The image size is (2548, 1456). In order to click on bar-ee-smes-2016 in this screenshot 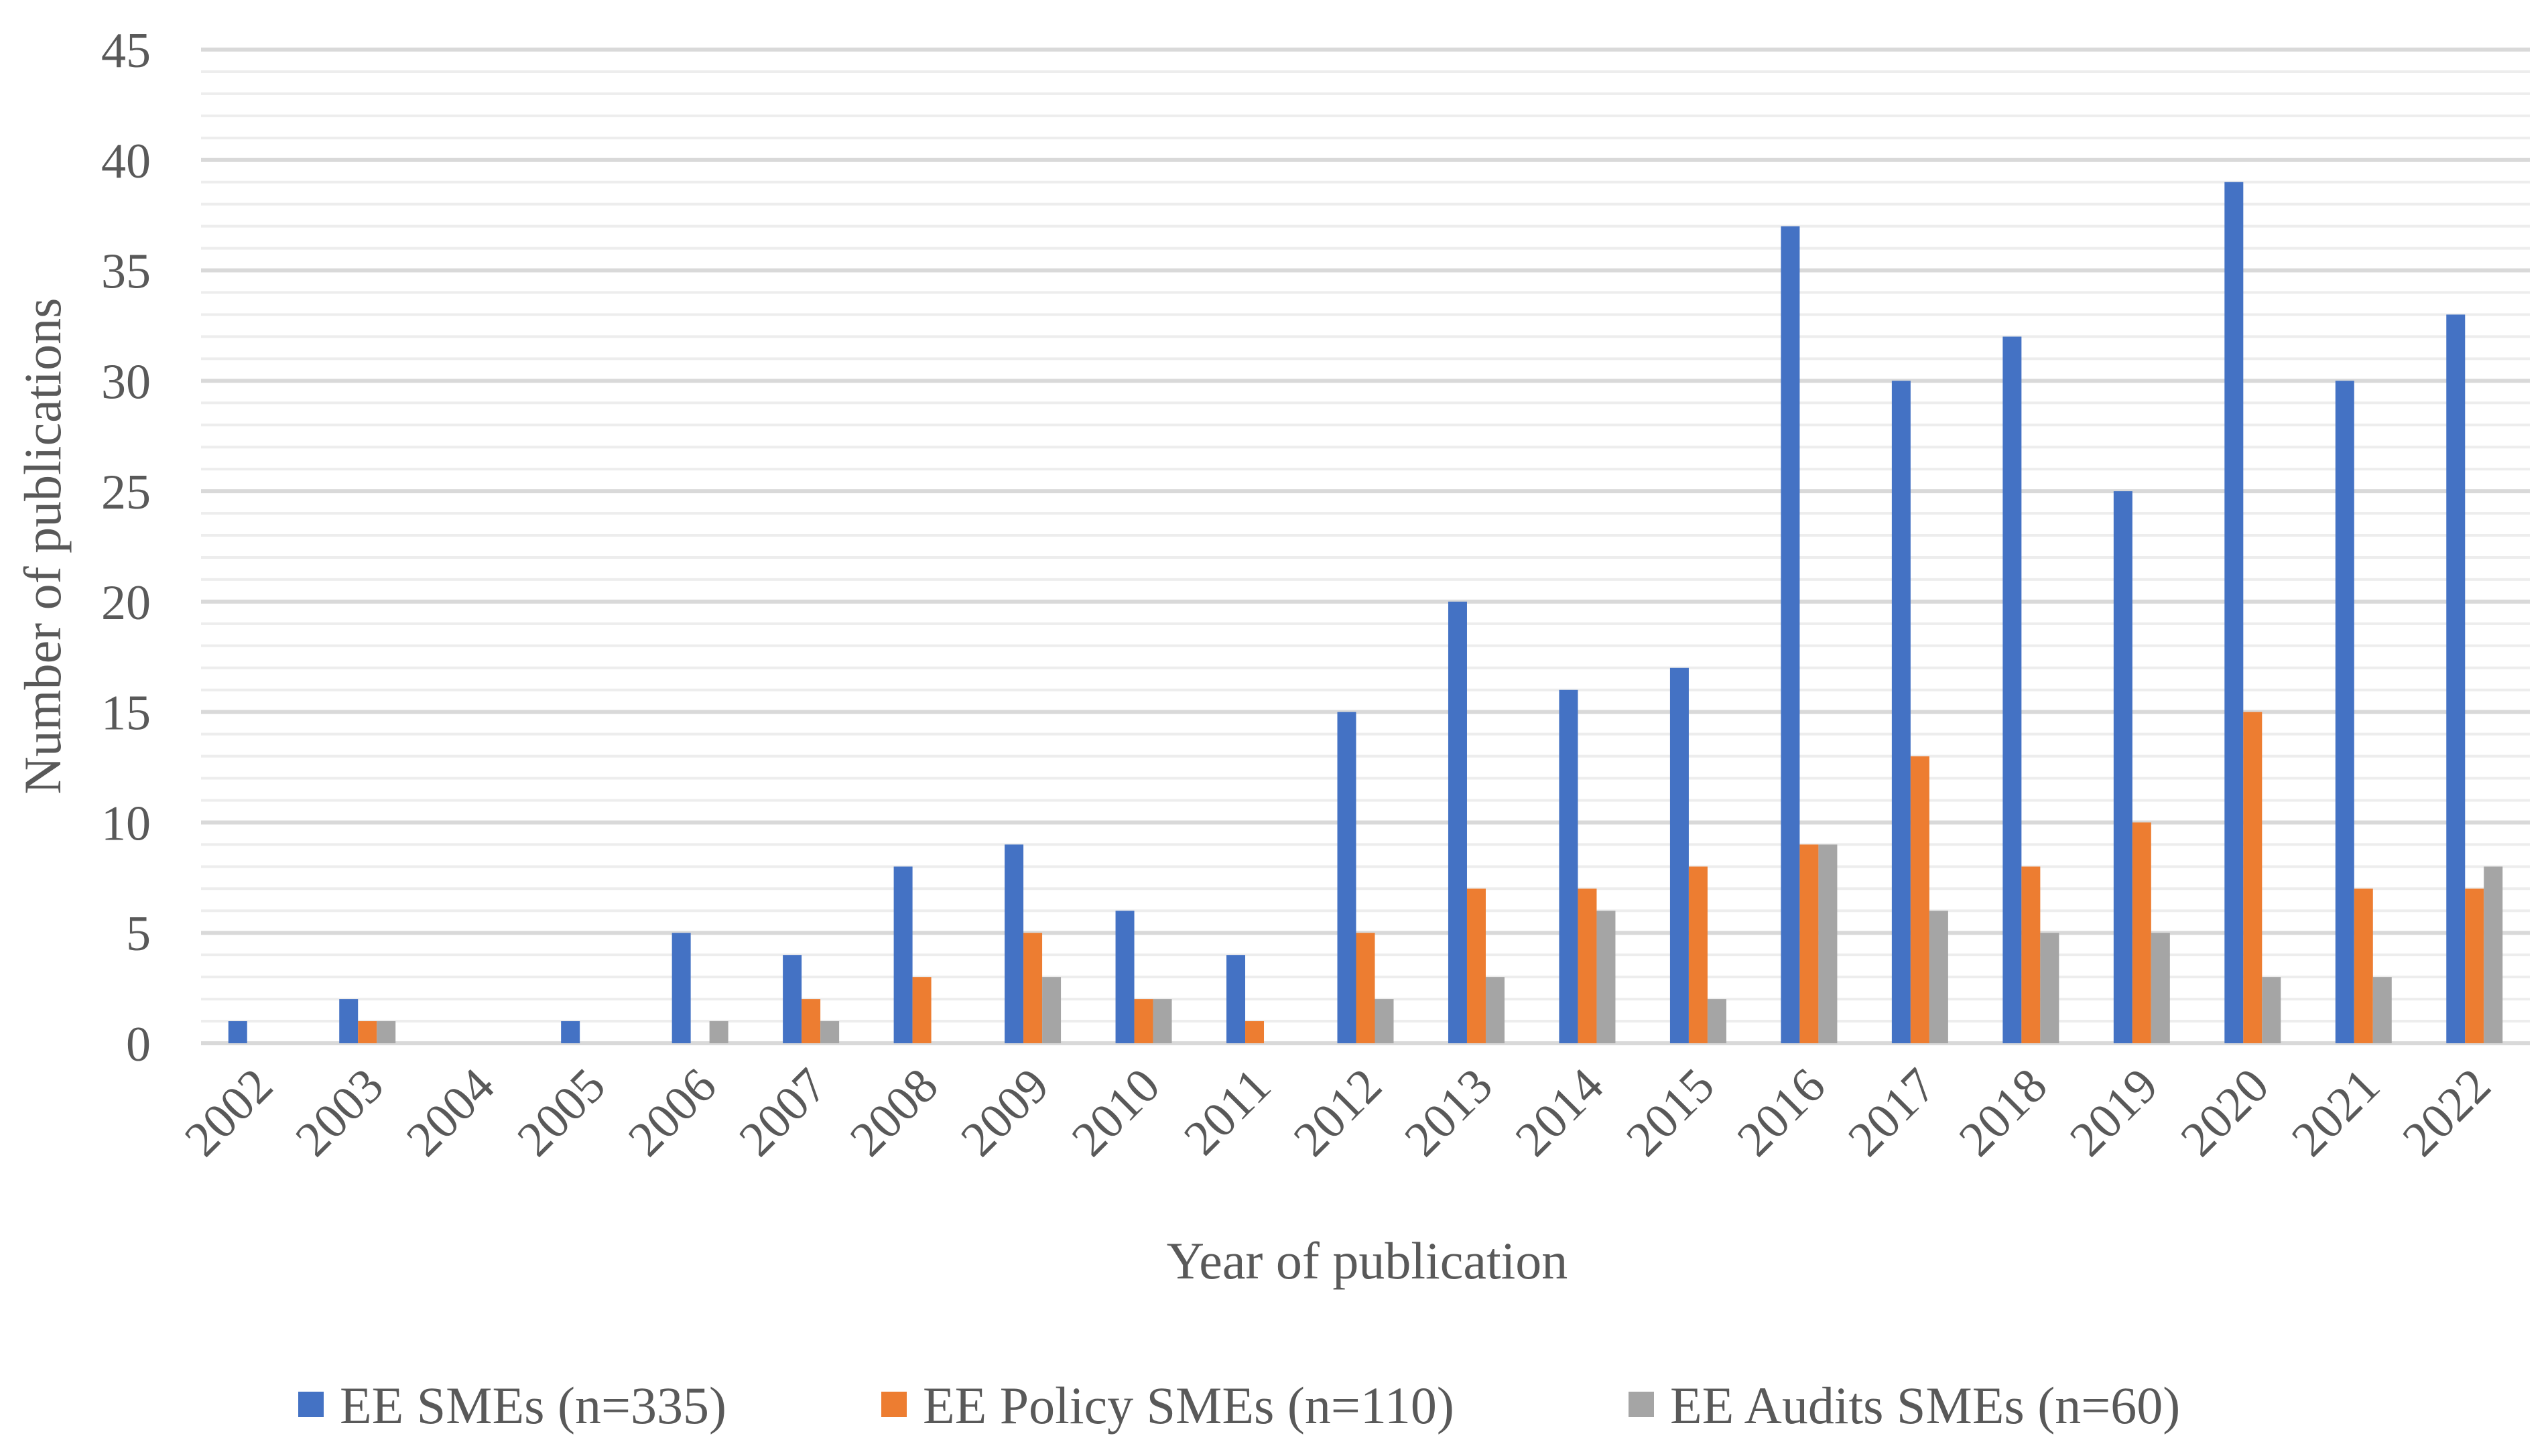, I will do `click(1791, 635)`.